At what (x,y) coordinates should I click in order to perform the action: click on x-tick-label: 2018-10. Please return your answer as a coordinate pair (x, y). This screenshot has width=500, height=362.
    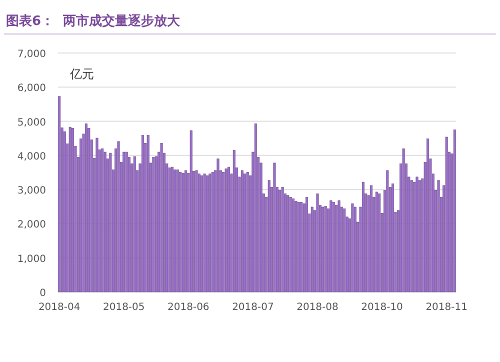
    Looking at the image, I should click on (382, 307).